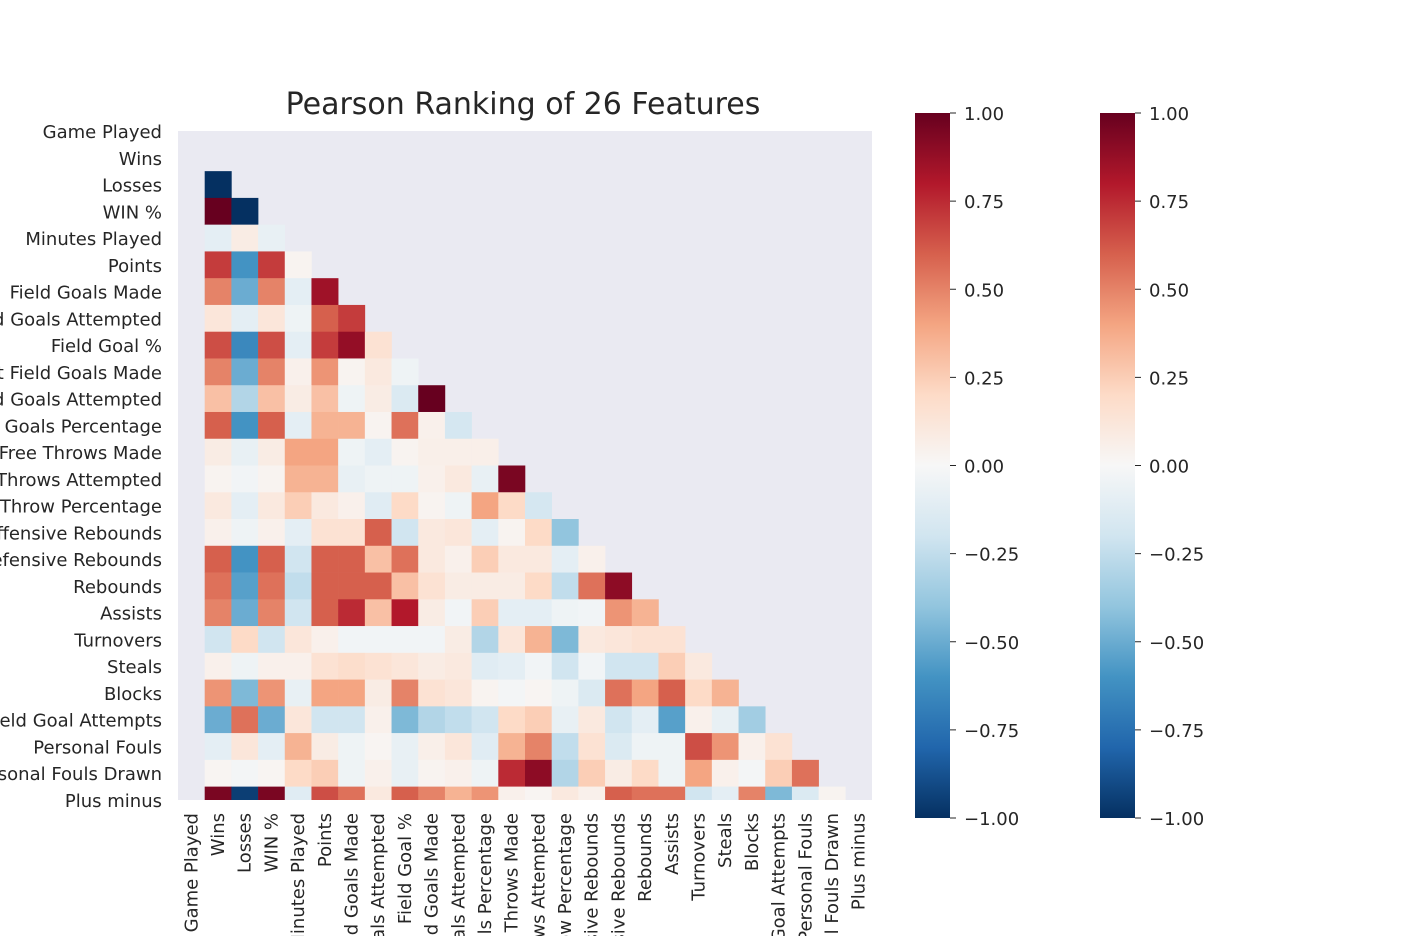 This screenshot has height=936, width=1404. What do you see at coordinates (352, 874) in the screenshot?
I see `x-tick-label: Field Goals Made` at bounding box center [352, 874].